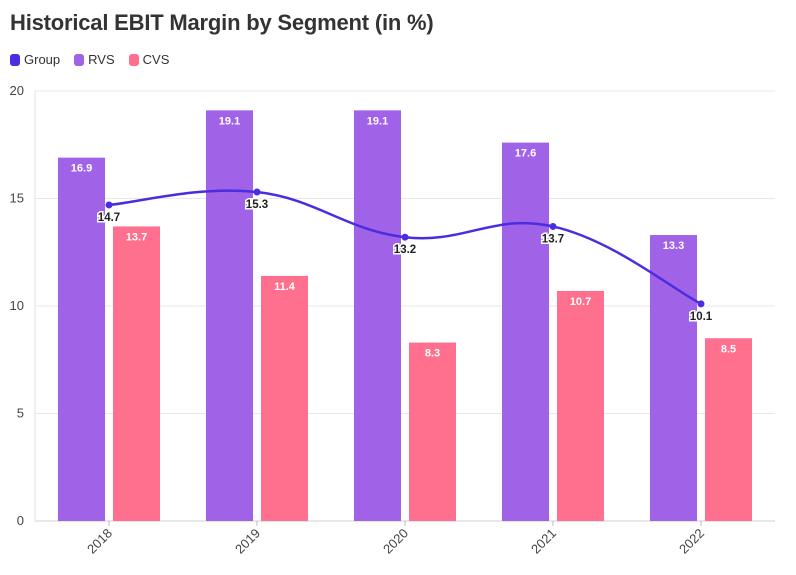 This screenshot has width=796, height=575. I want to click on chart-title: Historical EBIT Margin by Segment (in %), so click(222, 22).